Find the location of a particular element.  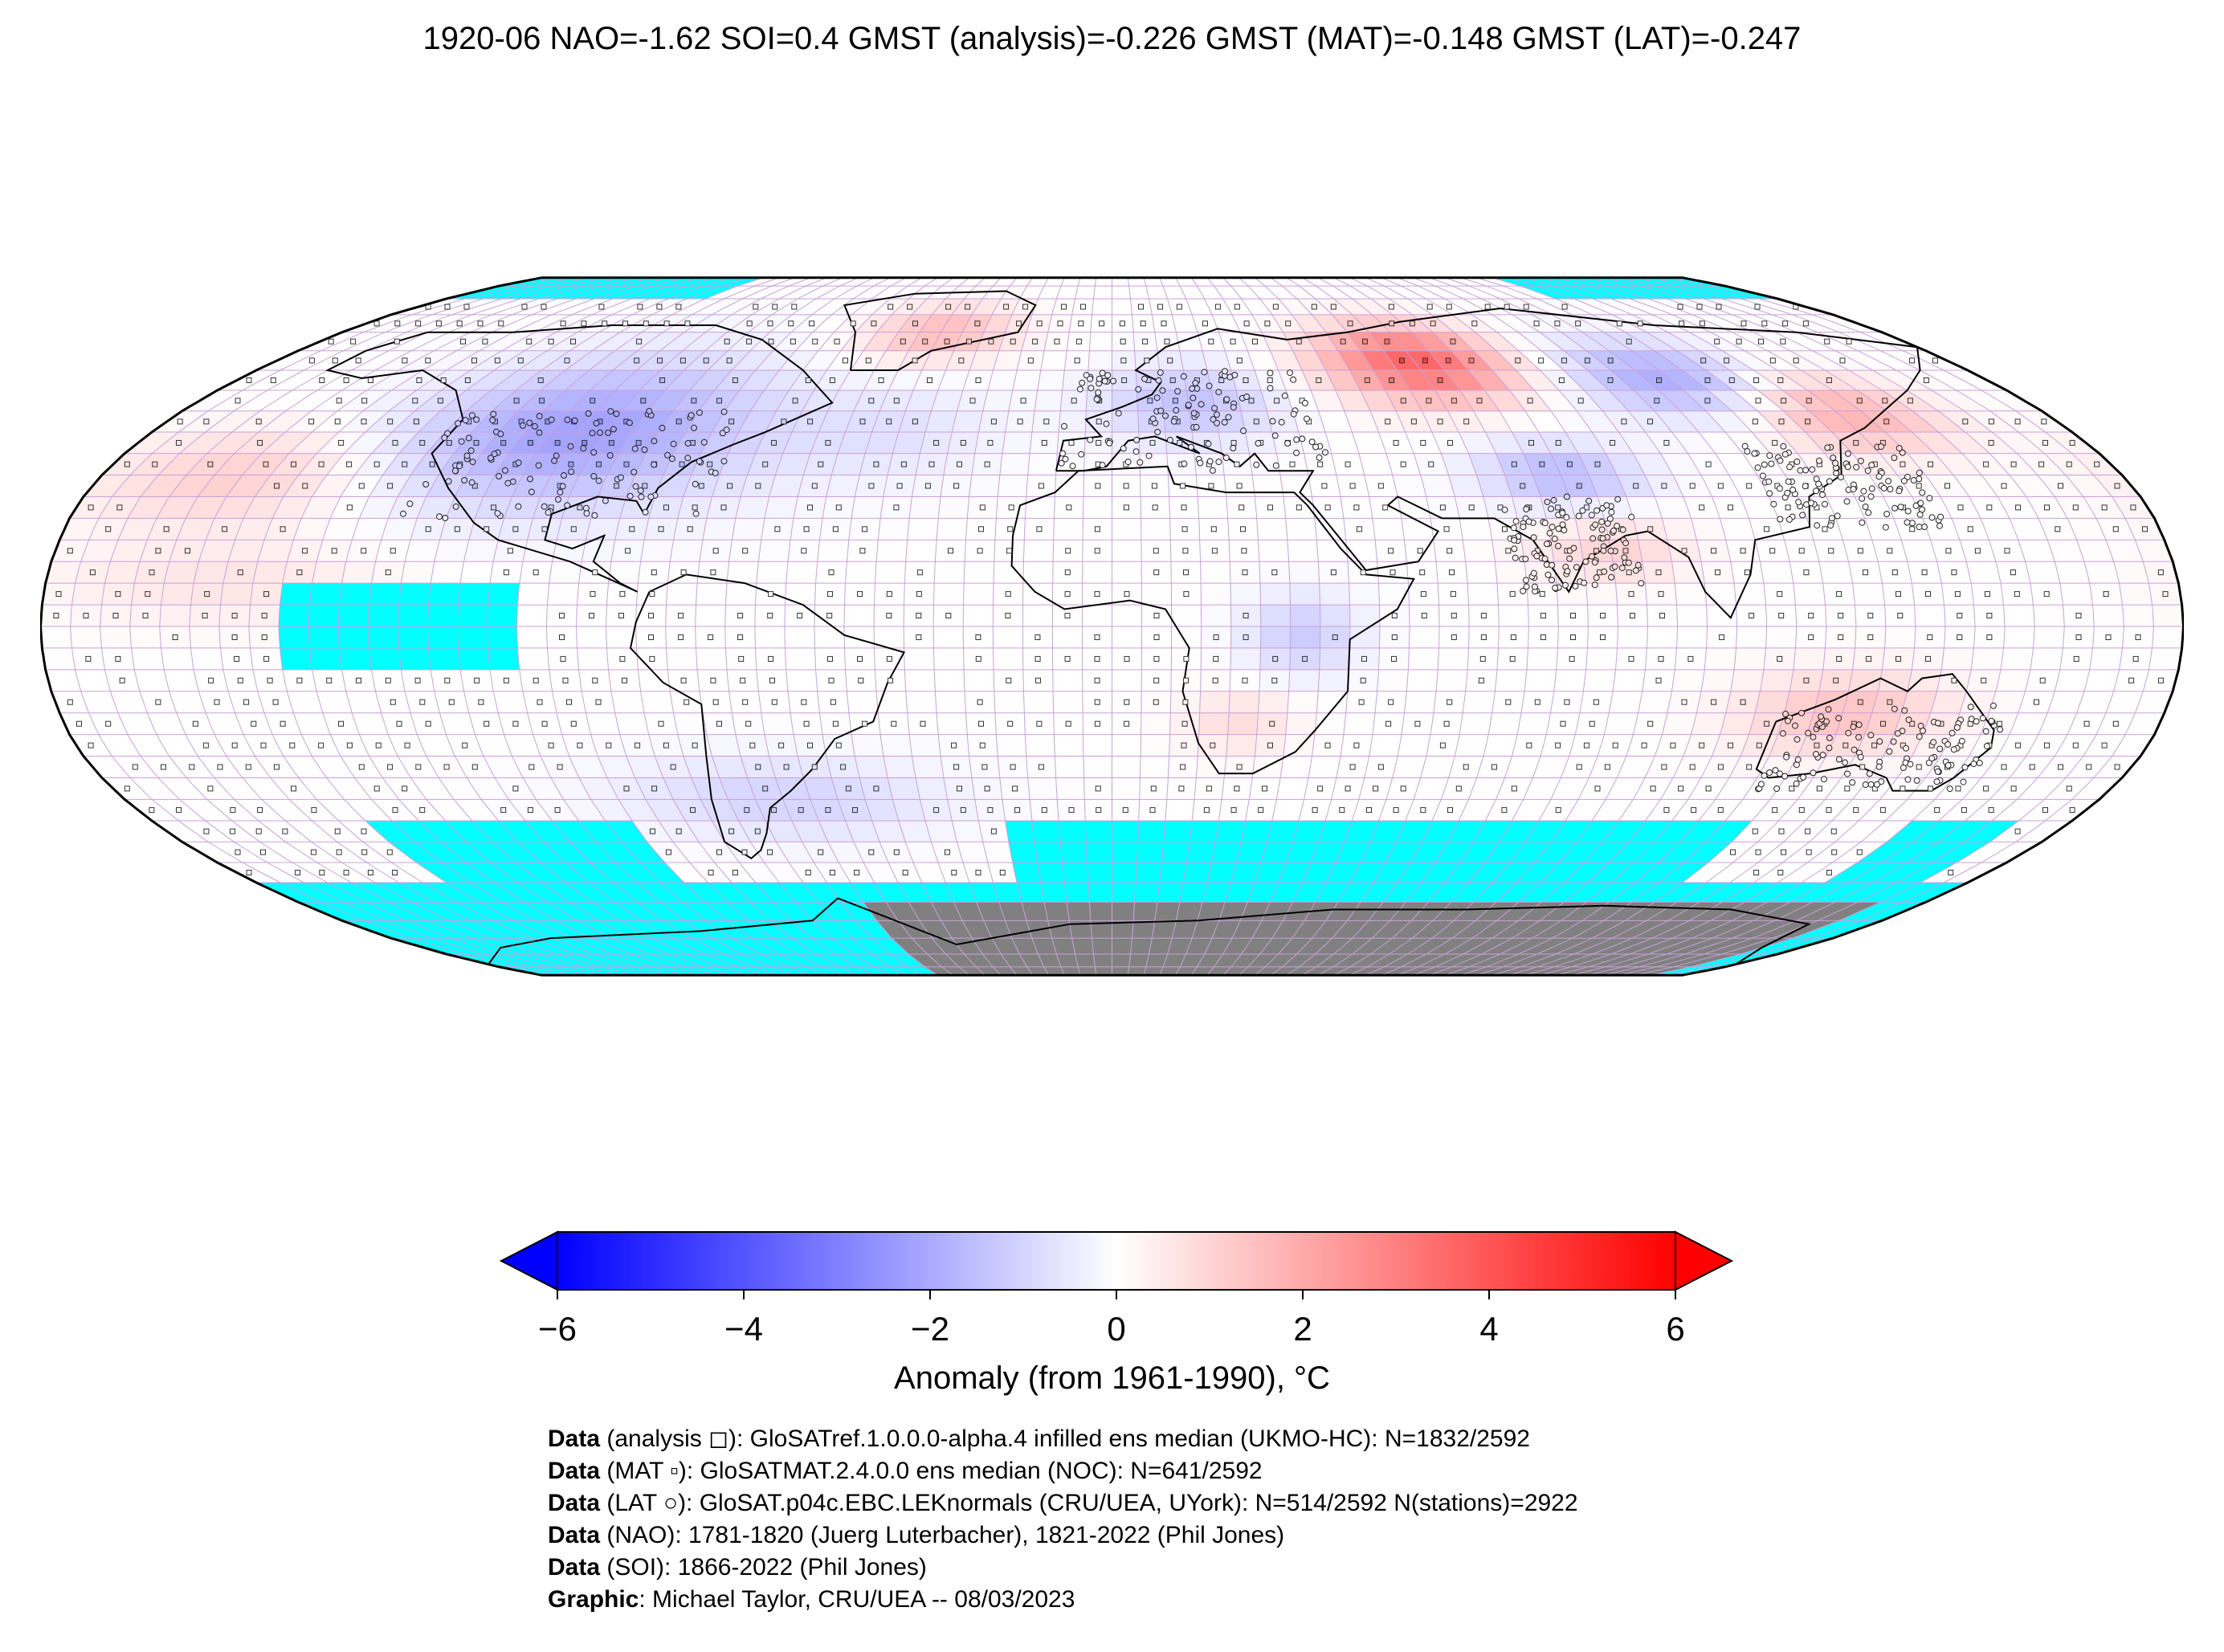

colorbar-tick-label: 0 is located at coordinates (1116, 1329).